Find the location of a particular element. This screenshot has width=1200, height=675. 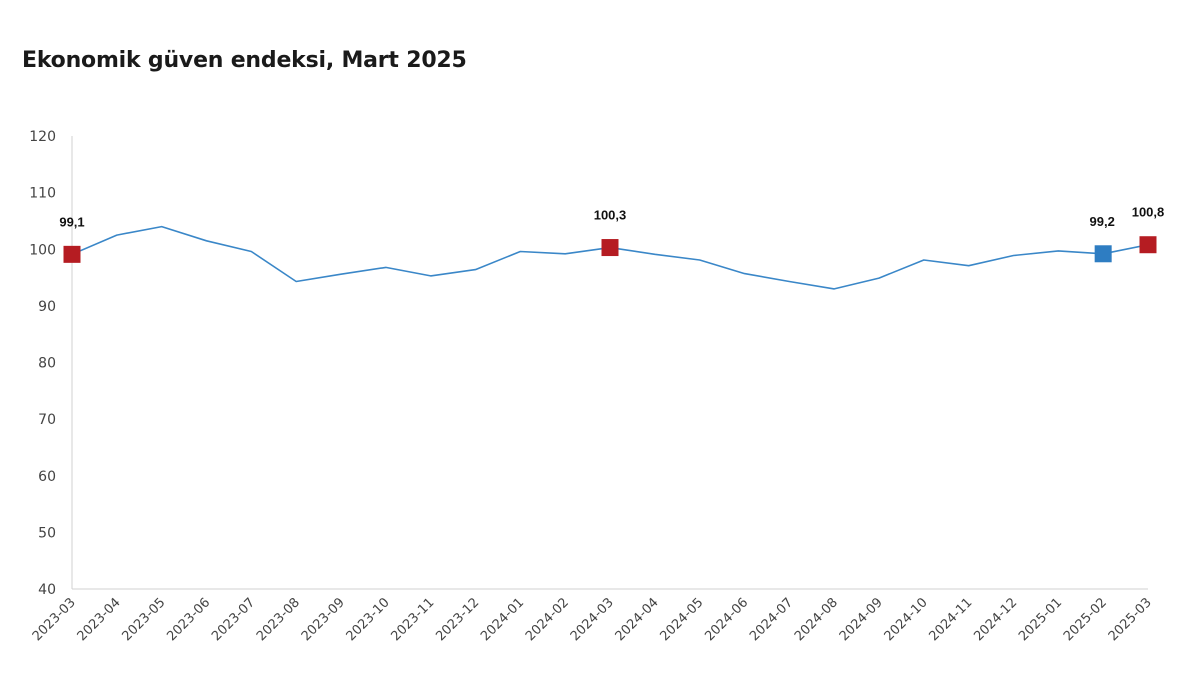

x-tick-label: 2024-02 is located at coordinates (547, 619).